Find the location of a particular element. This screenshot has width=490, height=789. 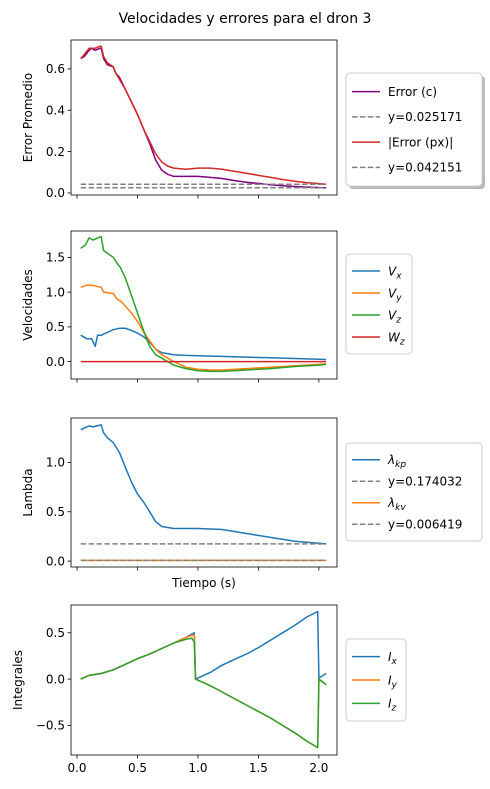

legend-entry-1: λkp is located at coordinates (396, 461).